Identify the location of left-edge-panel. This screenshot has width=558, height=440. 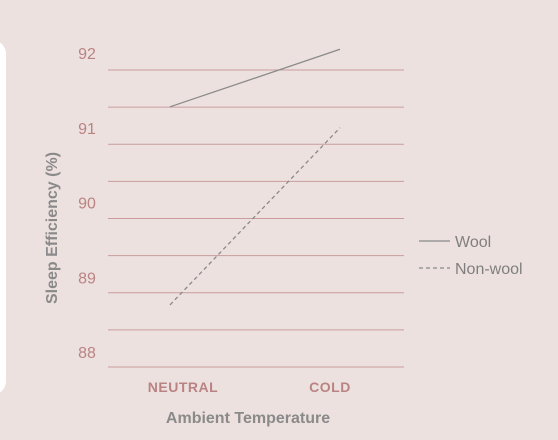
(3, 217).